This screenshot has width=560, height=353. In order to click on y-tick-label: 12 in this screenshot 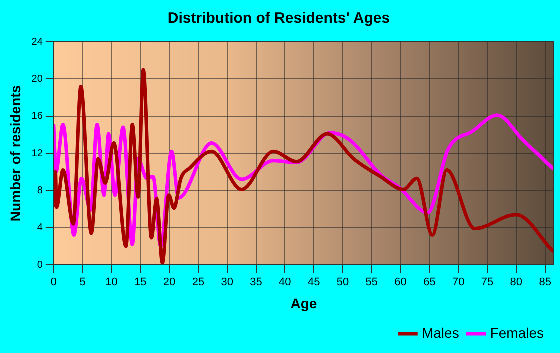, I will do `click(38, 154)`.